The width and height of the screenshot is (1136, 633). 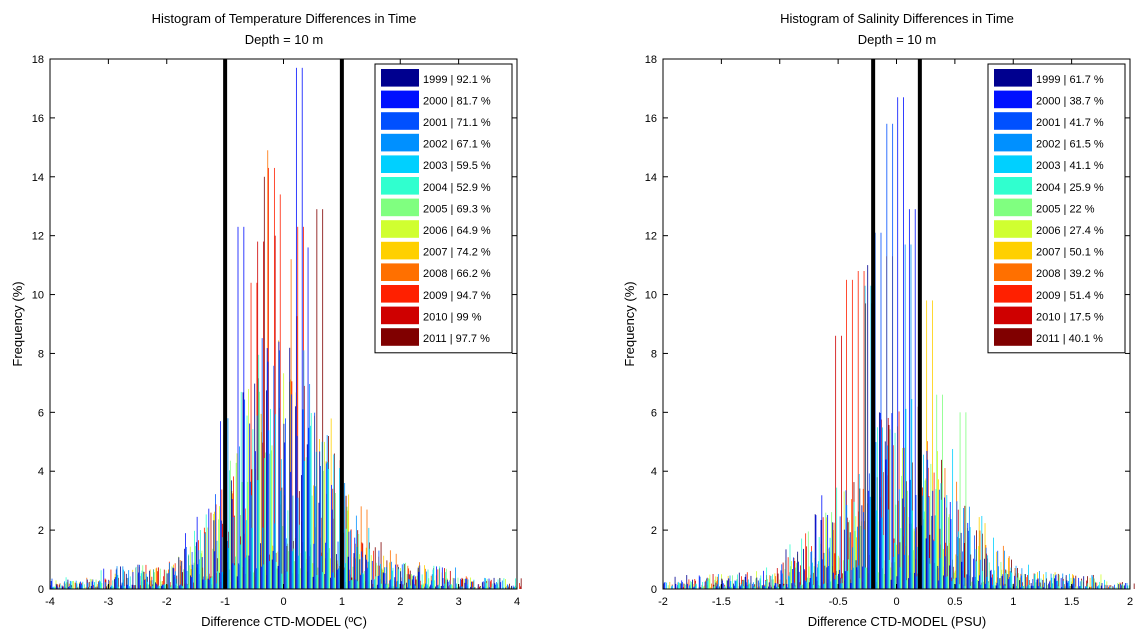 What do you see at coordinates (1070, 317) in the screenshot?
I see `legend-label: 2010 | 17.5 %` at bounding box center [1070, 317].